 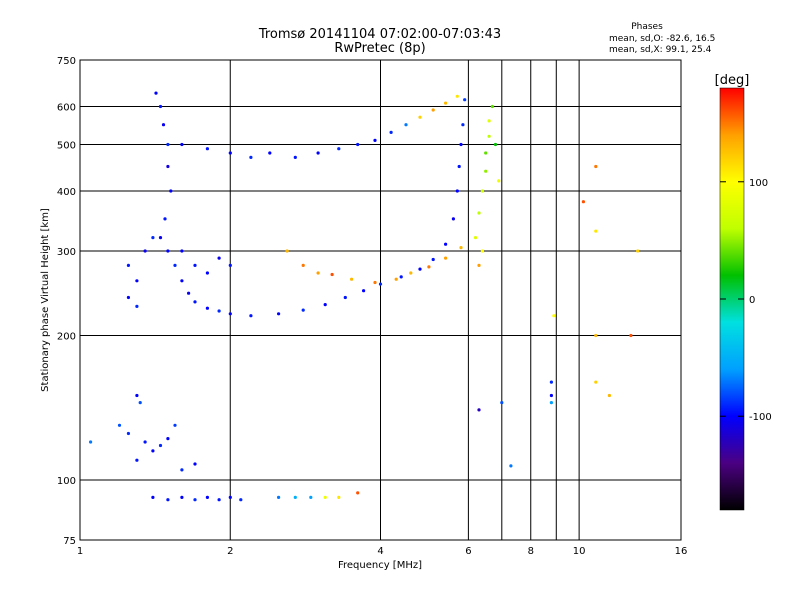 What do you see at coordinates (468, 551) in the screenshot?
I see `x-tick-label: 6` at bounding box center [468, 551].